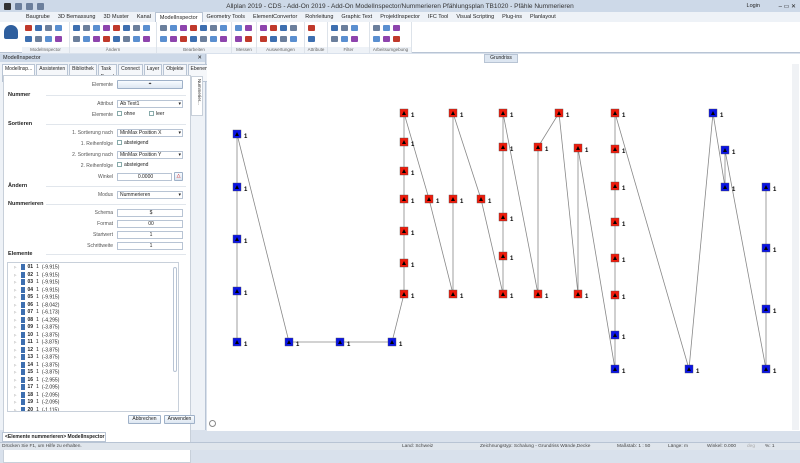 The height and width of the screenshot is (463, 800). What do you see at coordinates (93, 365) in the screenshot?
I see `list-item: ▹ 14 1 (-3.875)` at bounding box center [93, 365].